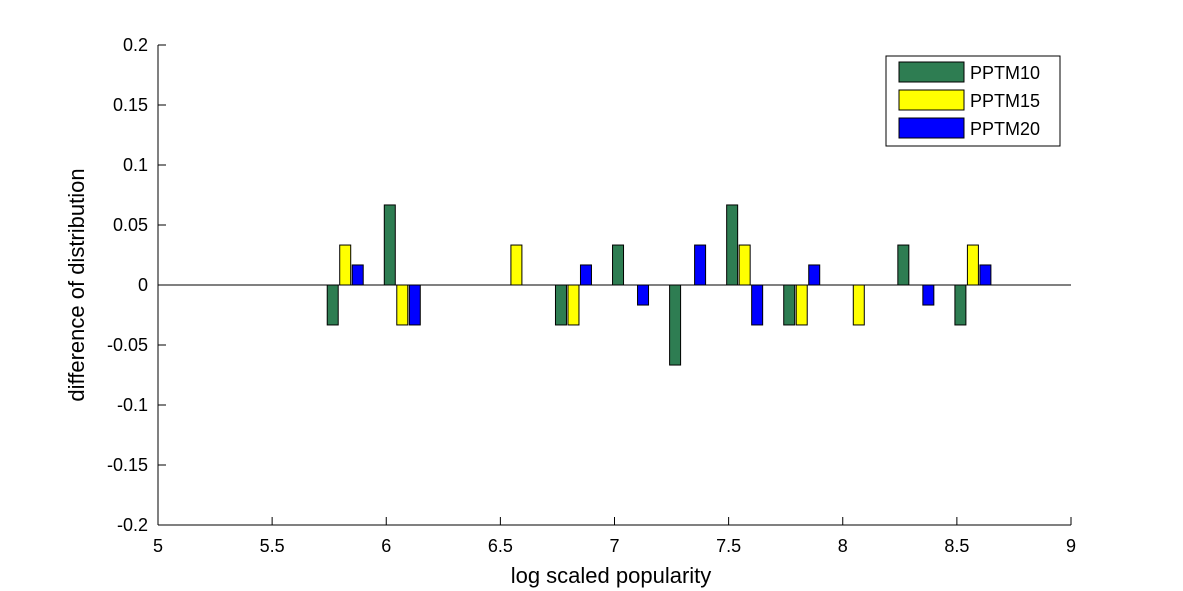 The width and height of the screenshot is (1183, 591). Describe the element at coordinates (728, 546) in the screenshot. I see `x-tick-label: 7.5` at that location.